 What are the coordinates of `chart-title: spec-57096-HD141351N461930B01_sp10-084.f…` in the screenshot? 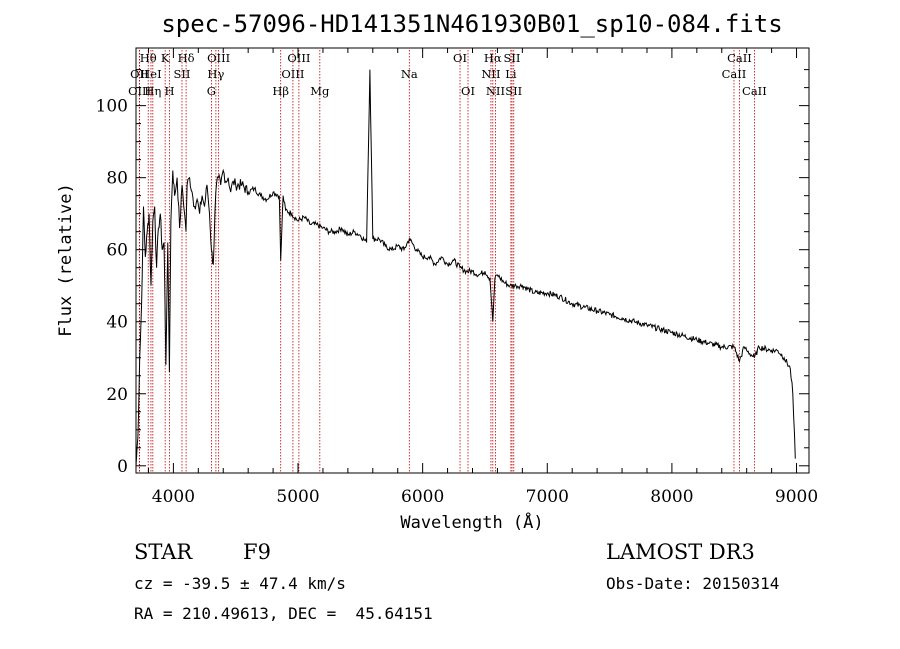 It's located at (471, 24).